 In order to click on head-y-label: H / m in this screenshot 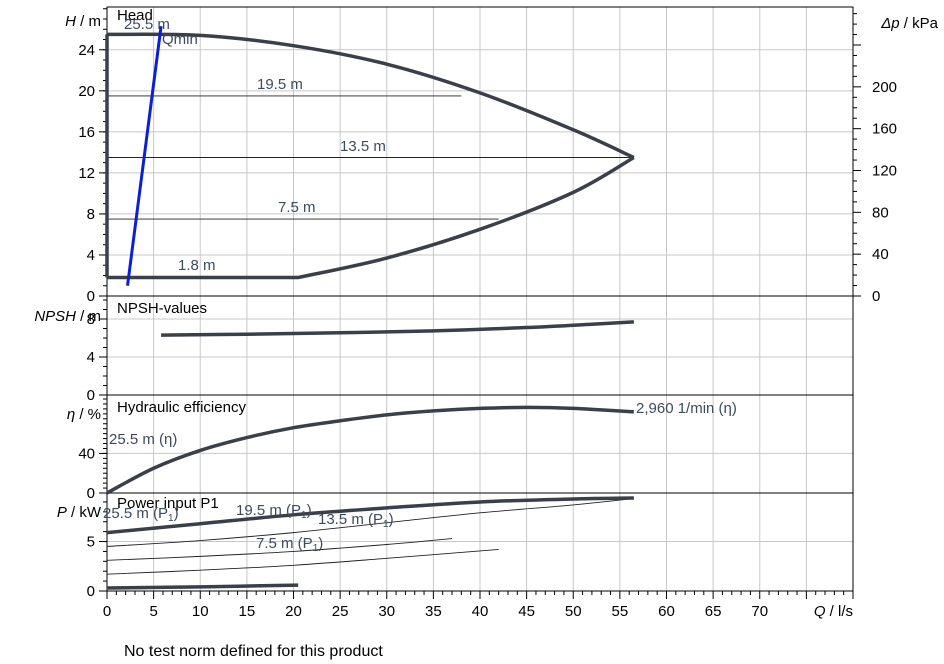, I will do `click(83, 21)`.